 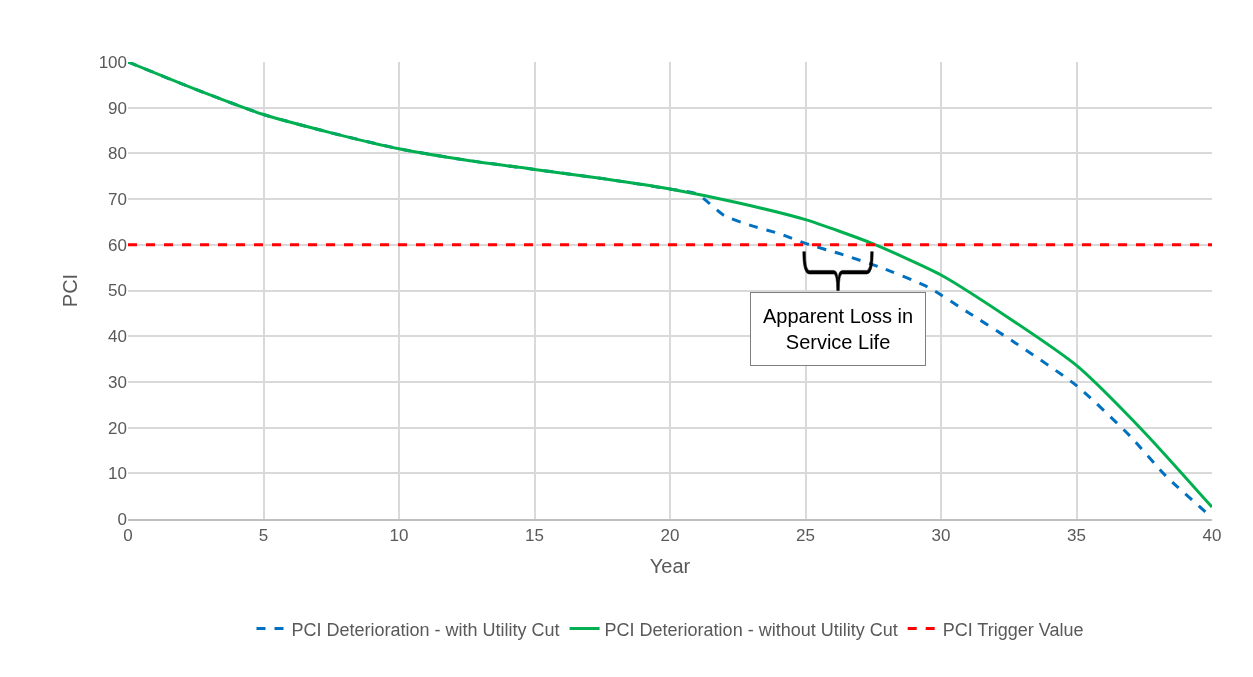 What do you see at coordinates (805, 536) in the screenshot?
I see `x-tick-label: 25` at bounding box center [805, 536].